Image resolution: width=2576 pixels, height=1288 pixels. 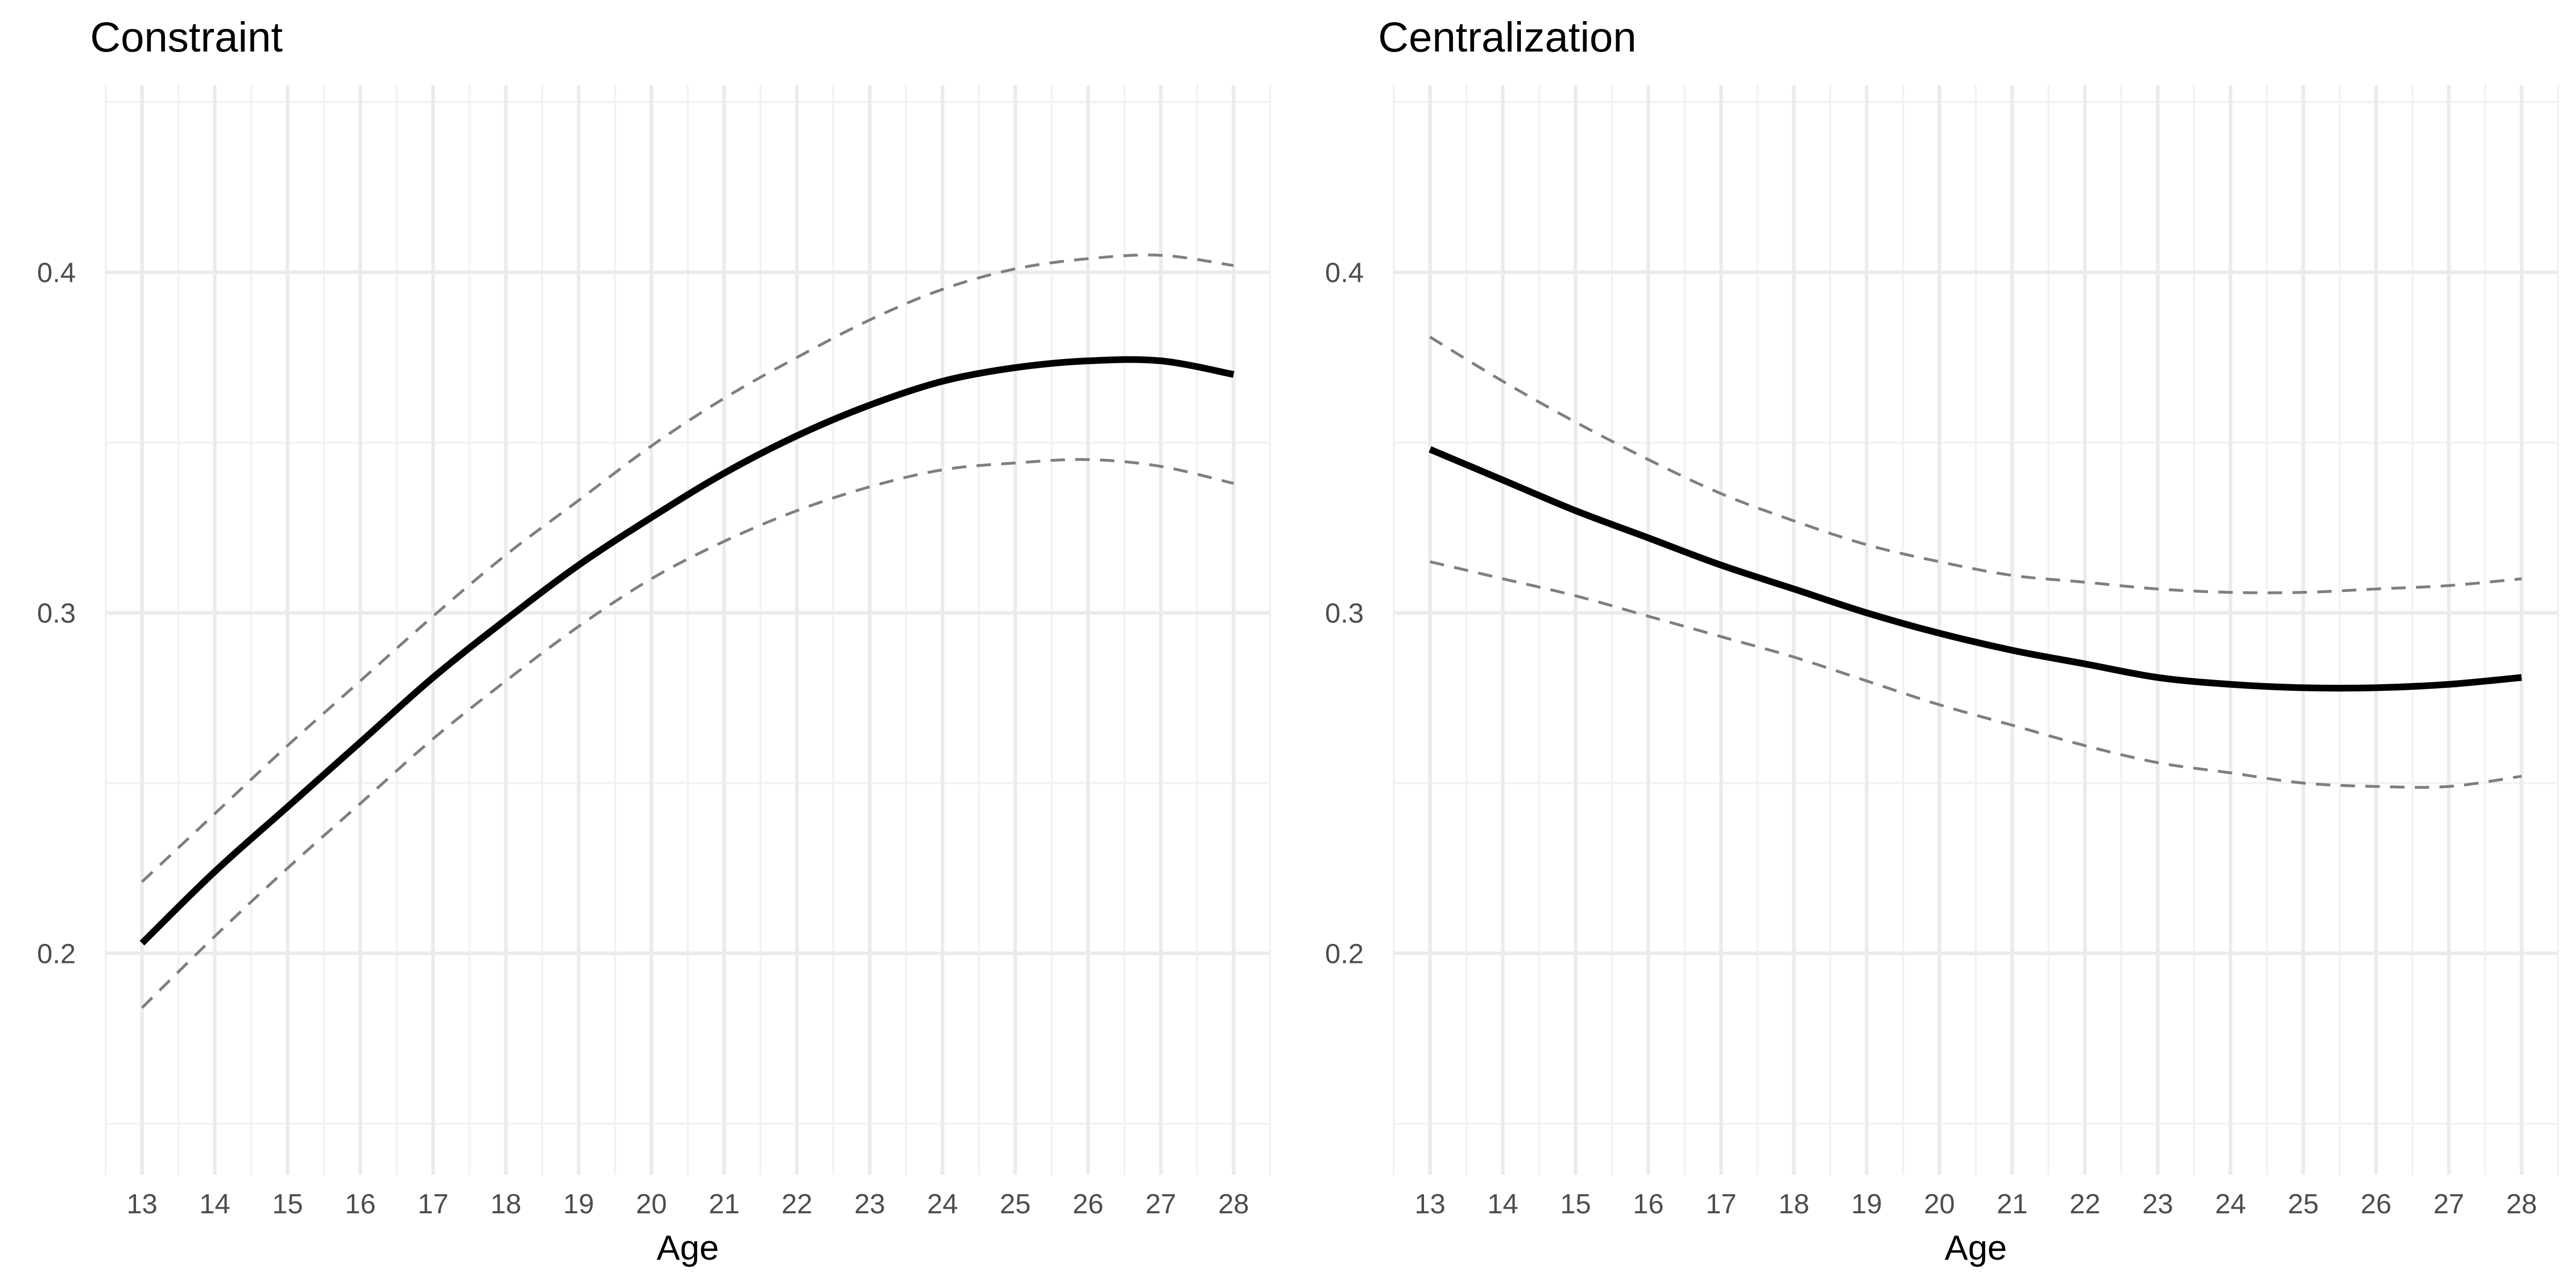 I want to click on series-line-estimate, so click(x=1975, y=569).